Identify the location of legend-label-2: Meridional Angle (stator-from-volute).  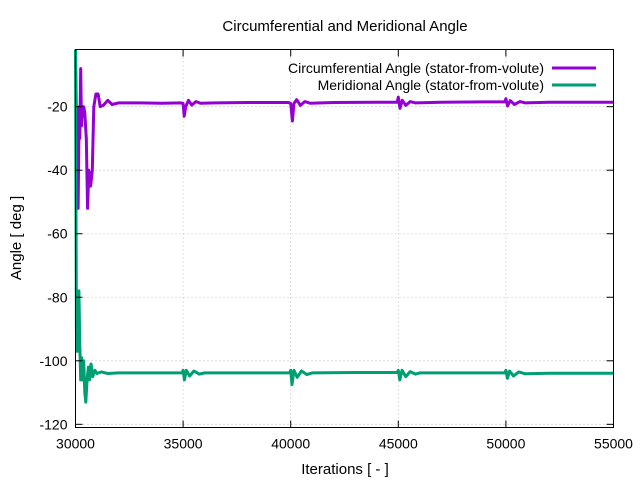
(431, 85).